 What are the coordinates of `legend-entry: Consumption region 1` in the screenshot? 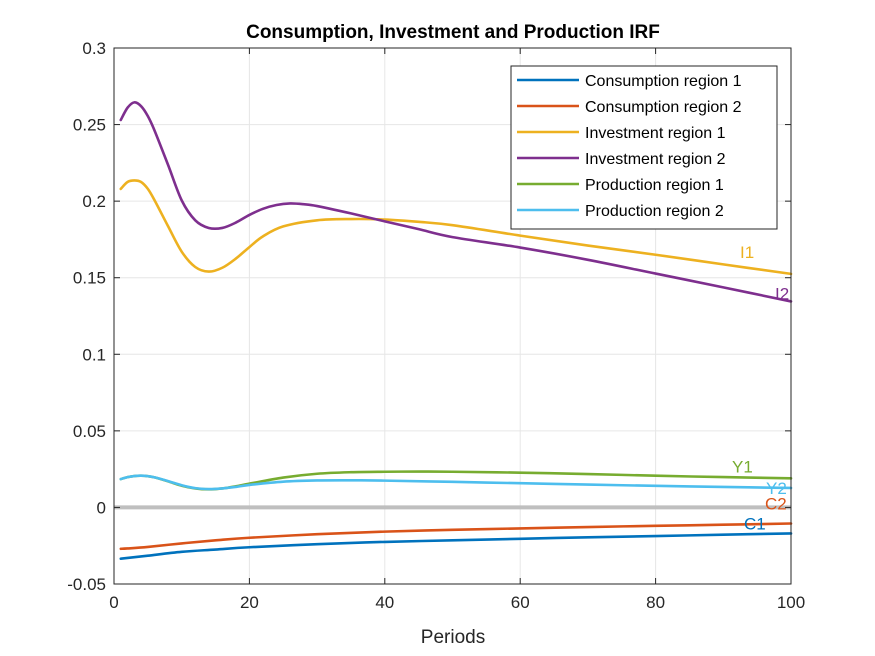 It's located at (663, 81).